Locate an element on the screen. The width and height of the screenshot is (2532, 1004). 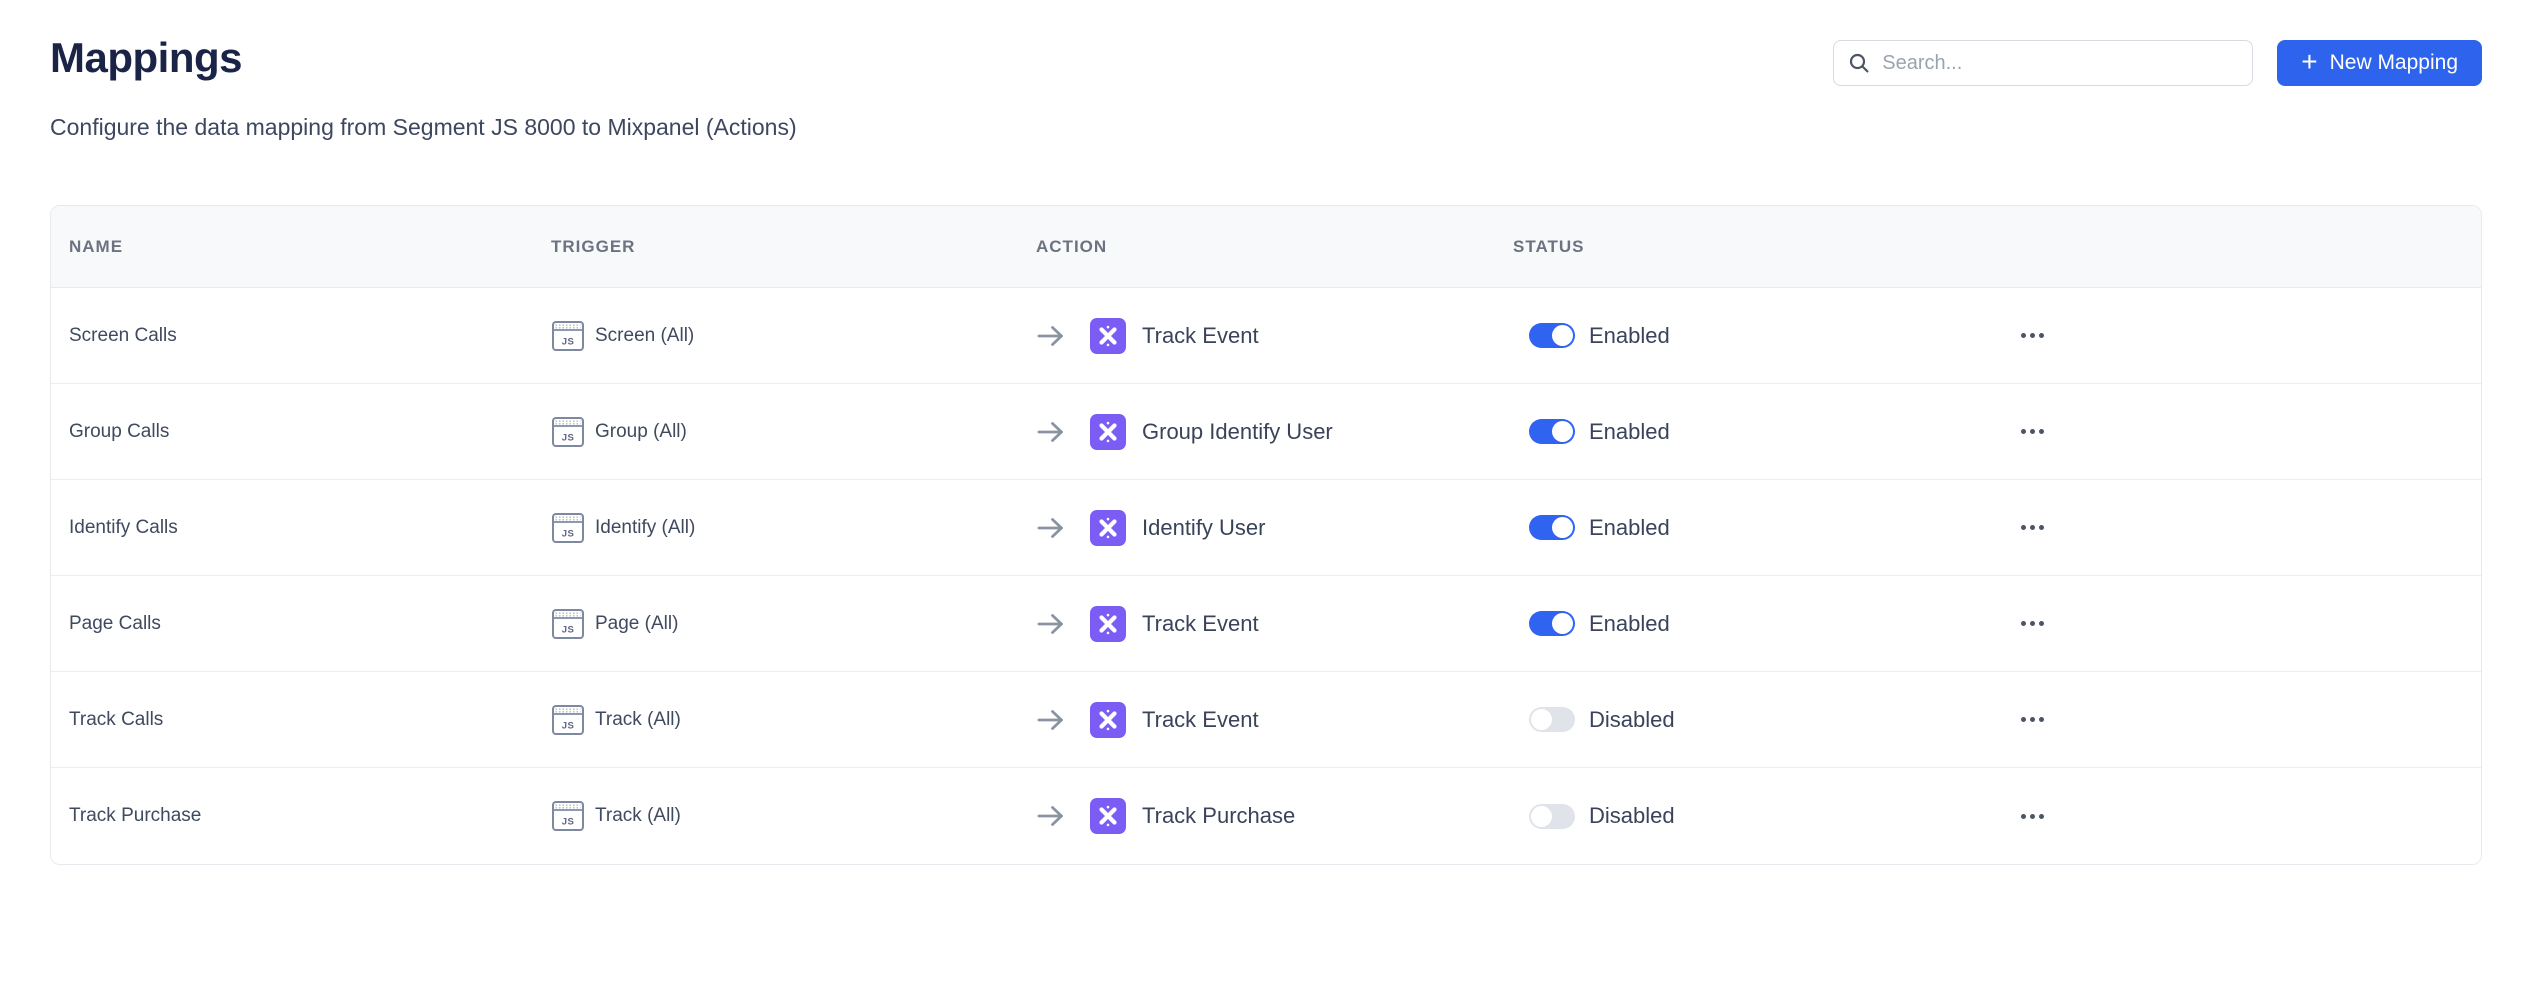
trigger-label: Group (All) is located at coordinates (641, 431).